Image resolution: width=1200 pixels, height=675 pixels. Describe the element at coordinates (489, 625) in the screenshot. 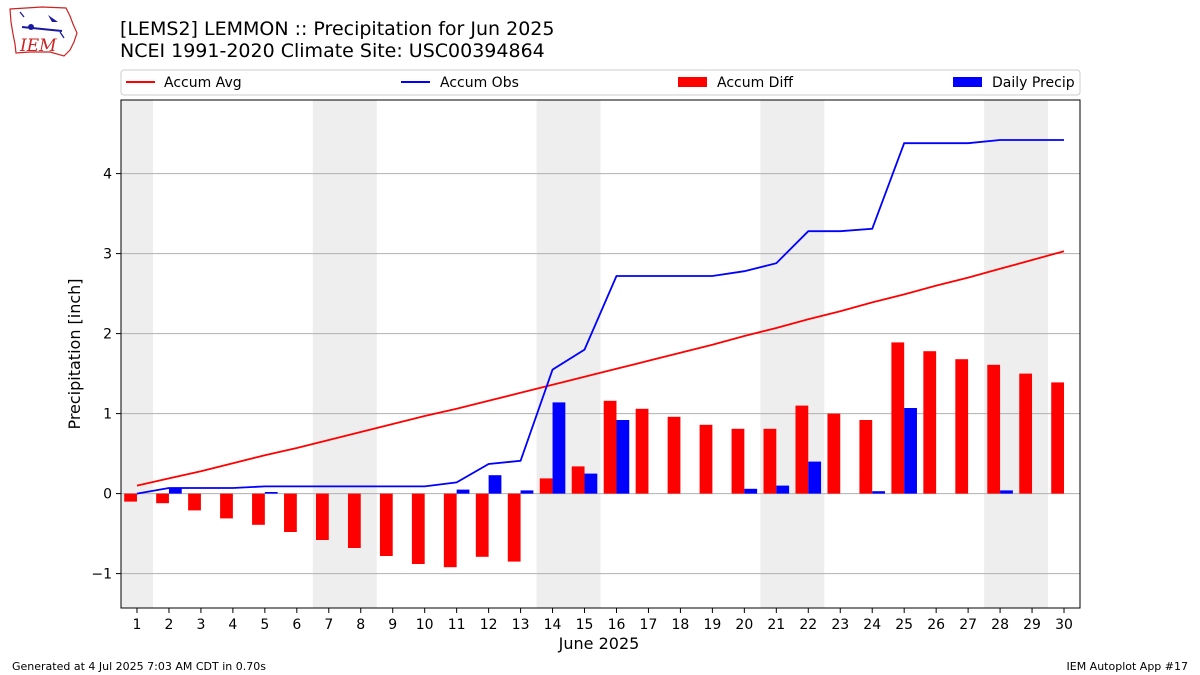

I see `x-tick-label: 12` at that location.